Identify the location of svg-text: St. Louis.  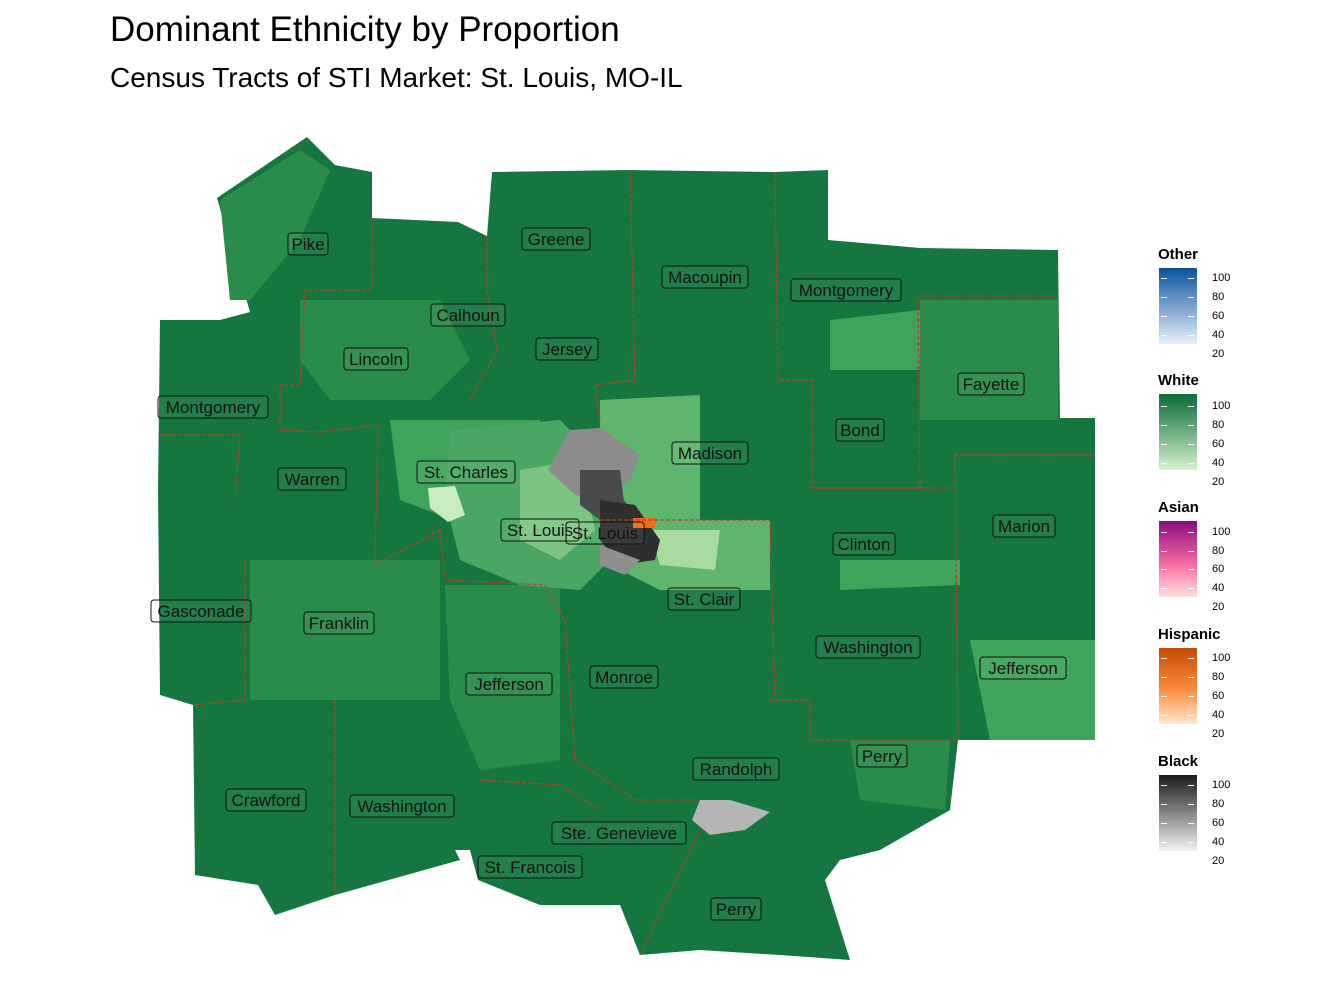
(605, 533).